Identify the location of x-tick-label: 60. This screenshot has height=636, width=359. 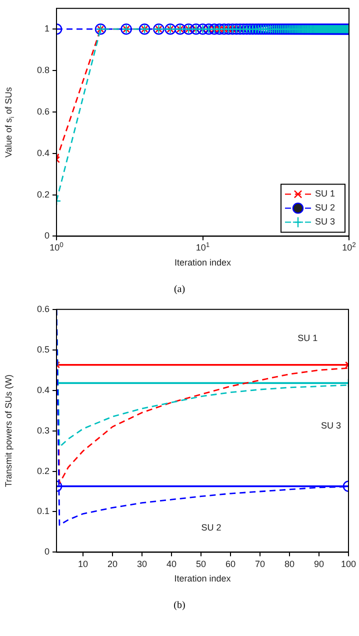
(231, 564).